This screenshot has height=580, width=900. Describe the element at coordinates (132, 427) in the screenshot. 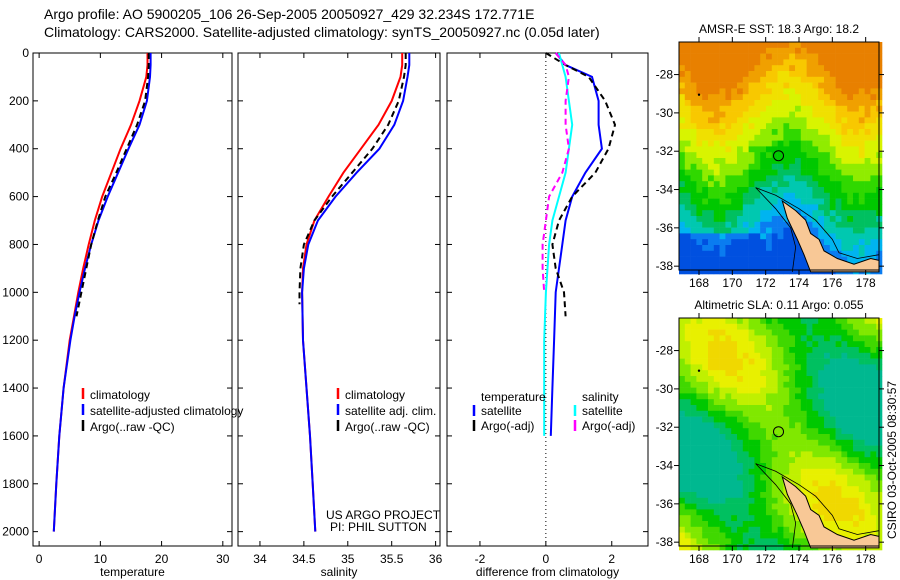

I see `legend-label: Argo(..raw -QC)` at that location.